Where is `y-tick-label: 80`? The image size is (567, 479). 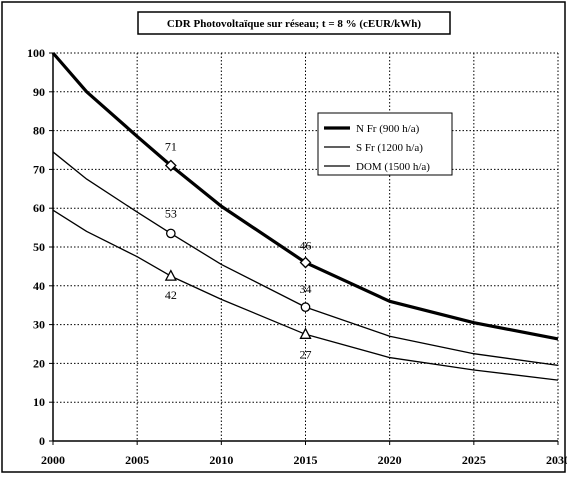
y-tick-label: 80 is located at coordinates (39, 131).